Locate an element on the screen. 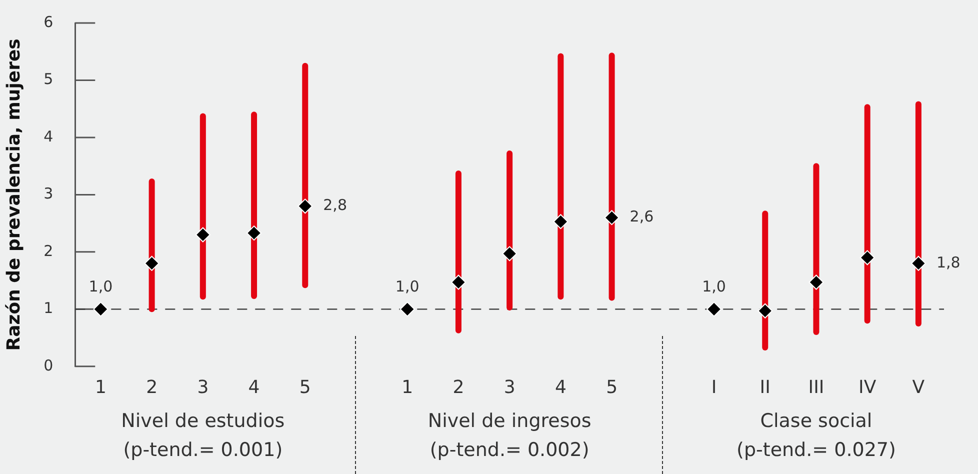 Image resolution: width=978 pixels, height=474 pixels. y-tick-label: 2 is located at coordinates (49, 251).